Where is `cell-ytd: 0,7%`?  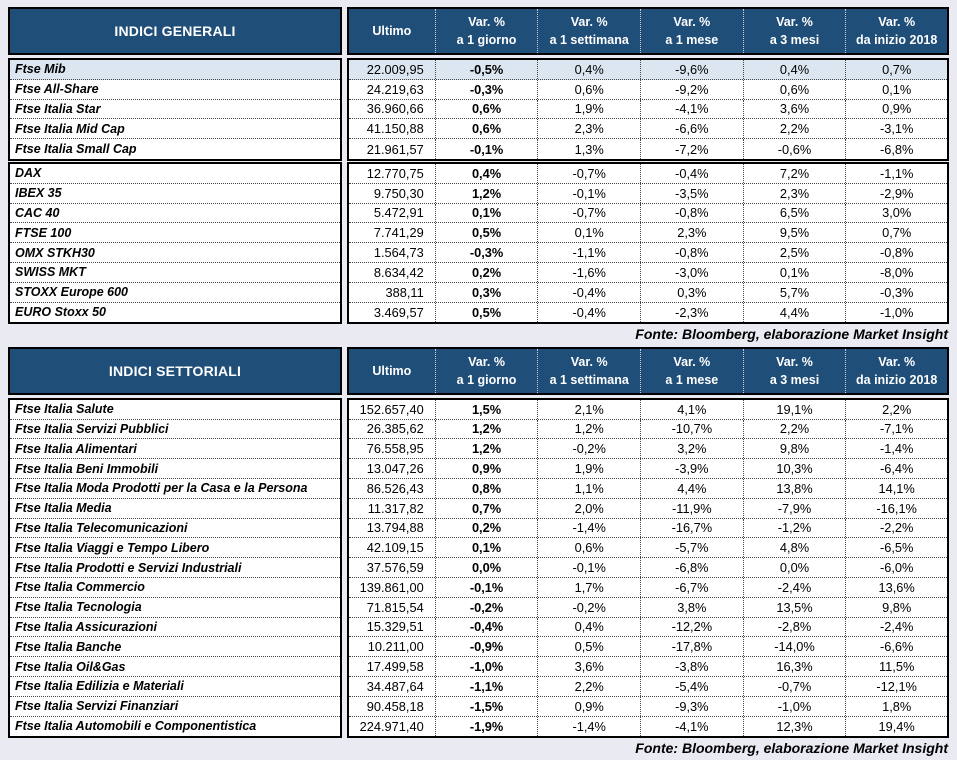
cell-ytd: 0,7% is located at coordinates (896, 233).